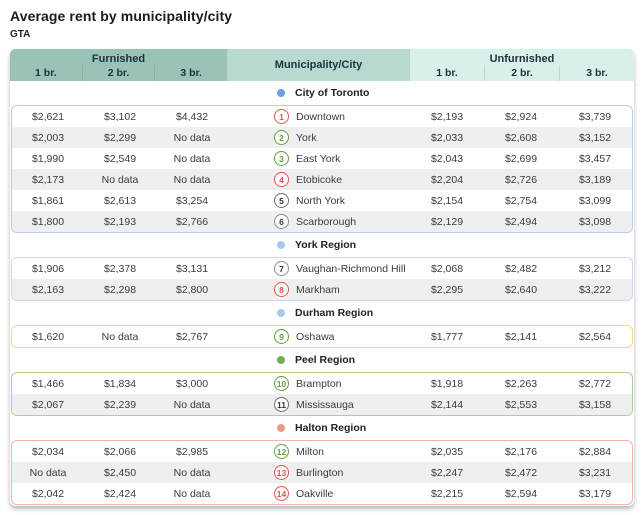  Describe the element at coordinates (192, 451) in the screenshot. I see `furnished-value-cell: $2,985` at that location.